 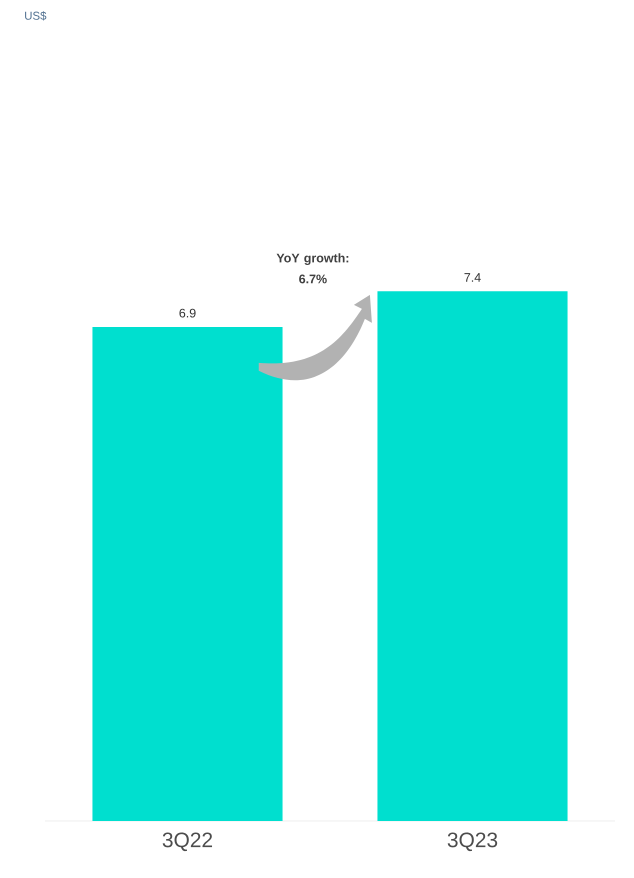 I want to click on data-label: 7.4, so click(x=472, y=277).